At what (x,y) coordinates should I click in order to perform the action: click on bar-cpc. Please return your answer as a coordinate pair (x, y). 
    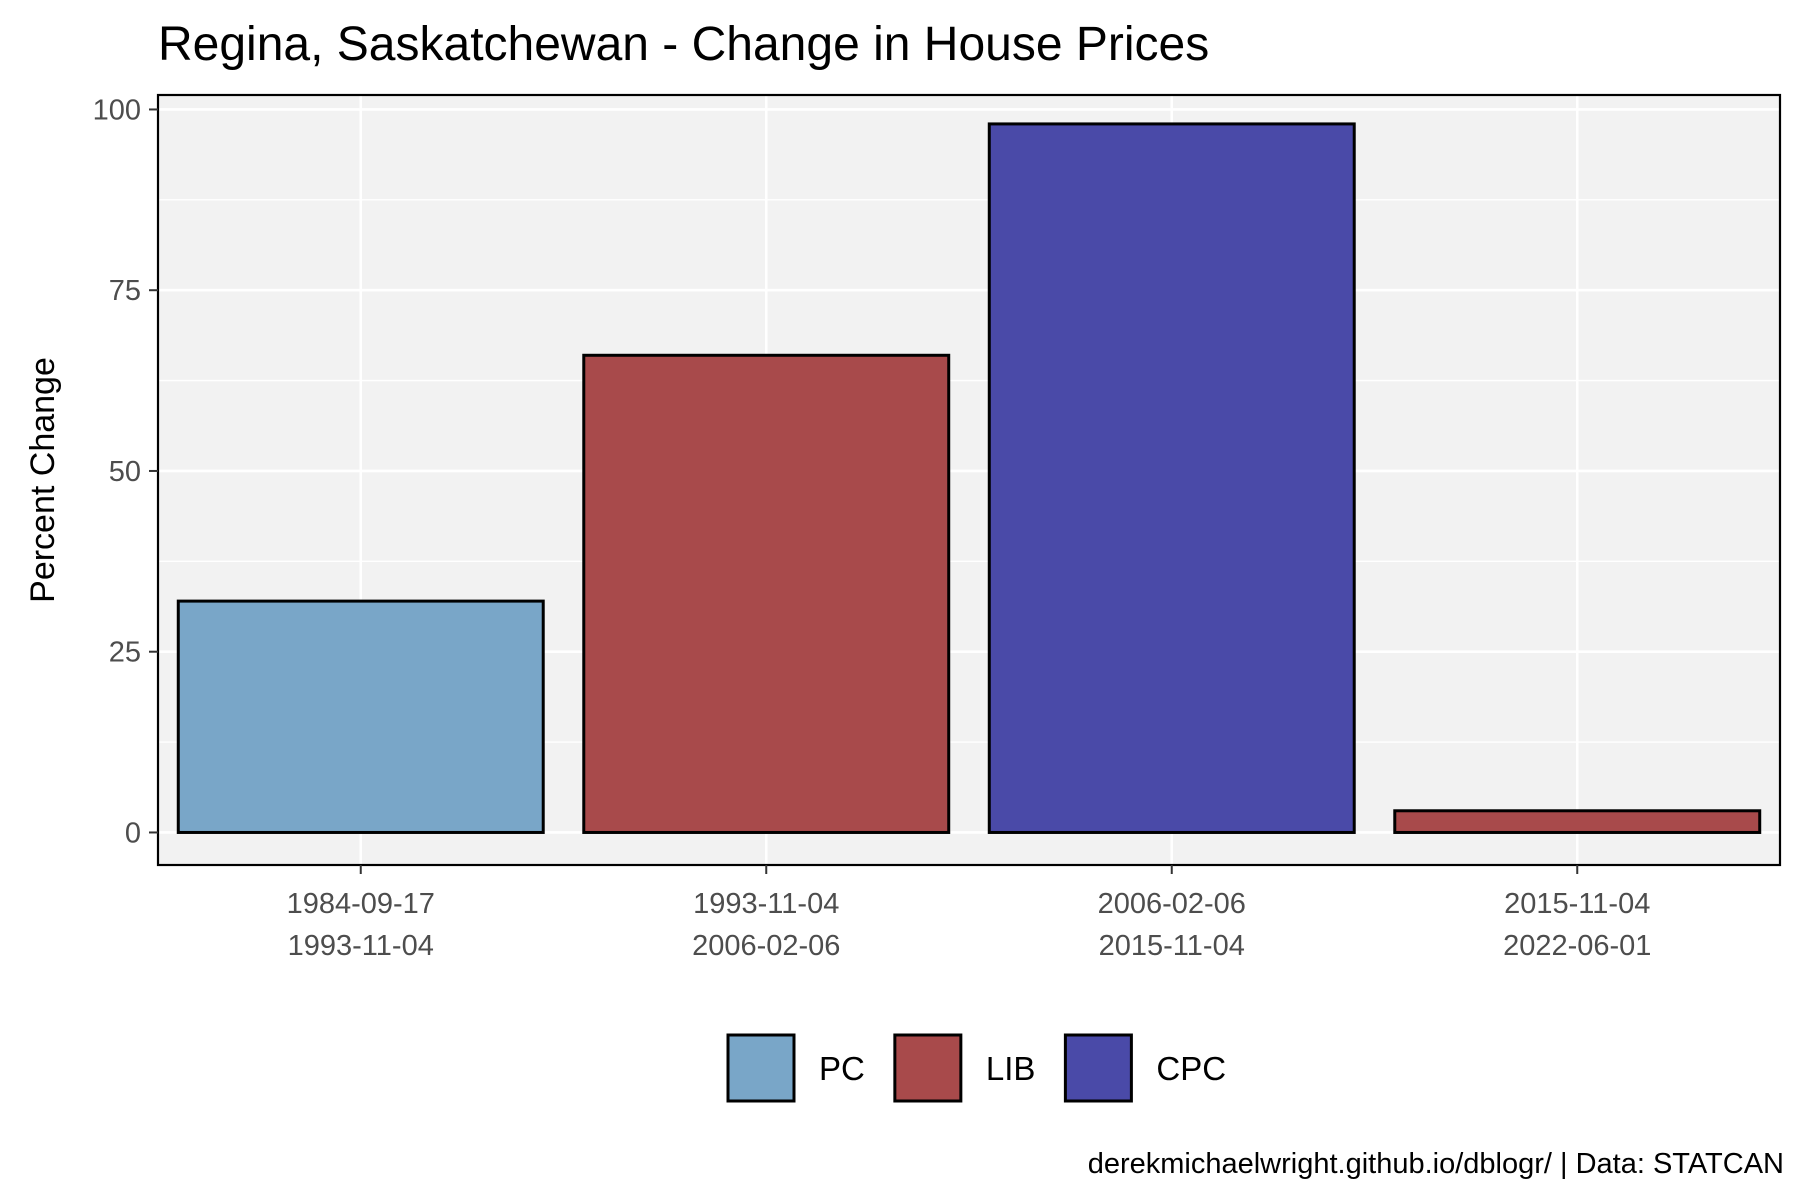
    Looking at the image, I should click on (1171, 478).